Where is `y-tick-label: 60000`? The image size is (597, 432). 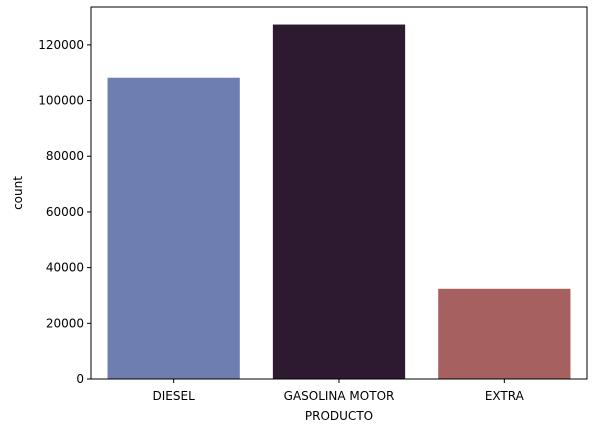 y-tick-label: 60000 is located at coordinates (65, 212).